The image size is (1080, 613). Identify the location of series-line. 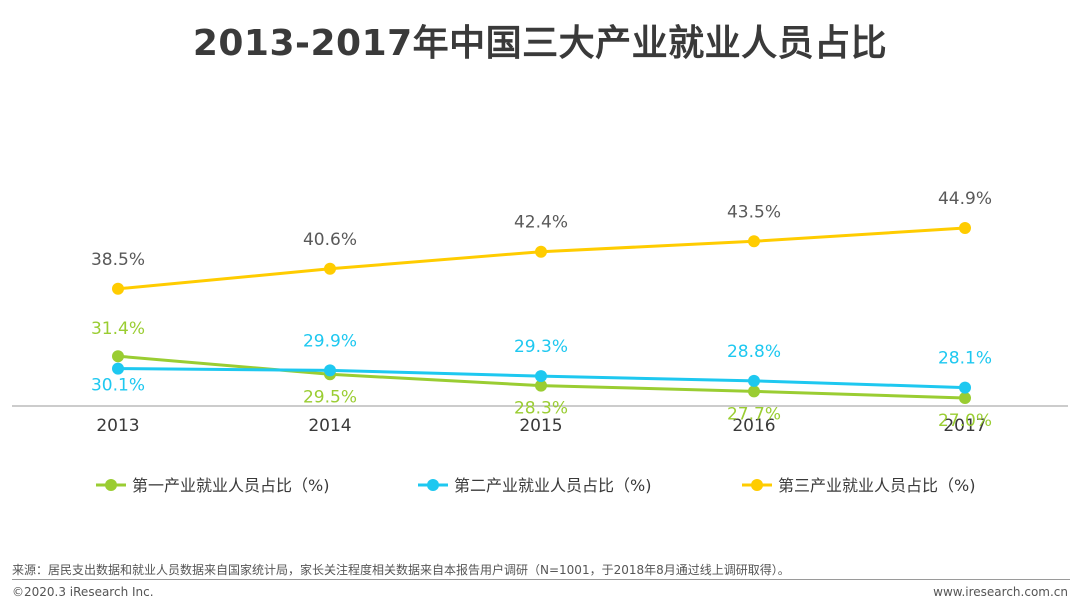
(541, 258).